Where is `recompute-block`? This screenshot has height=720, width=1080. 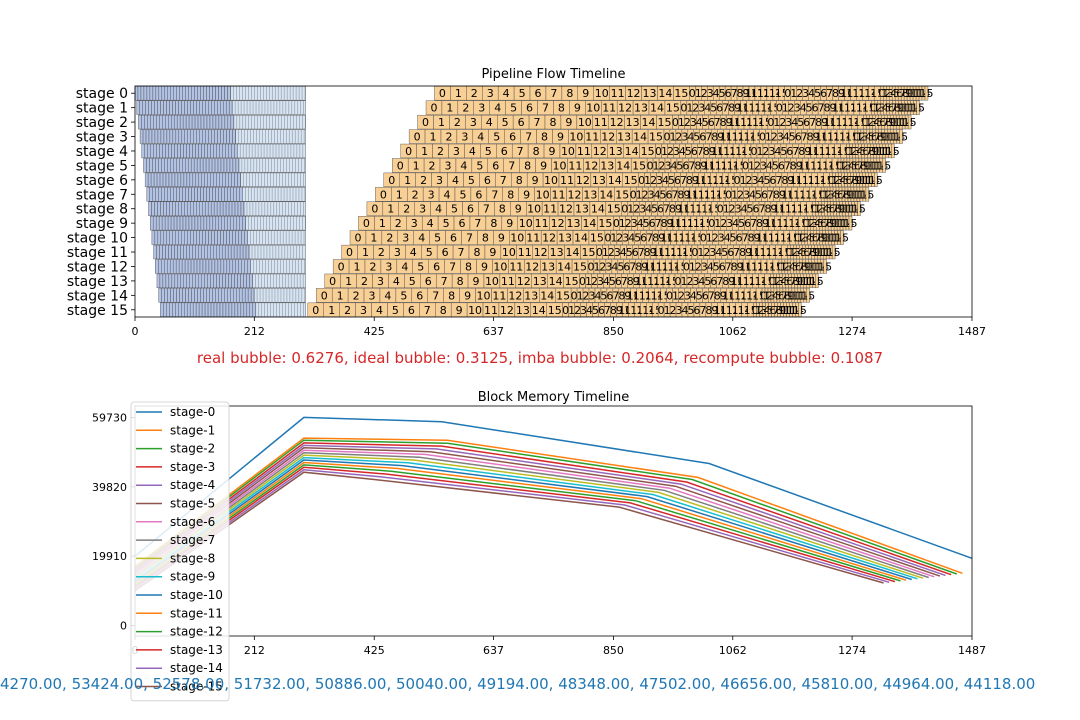 recompute-block is located at coordinates (274, 208).